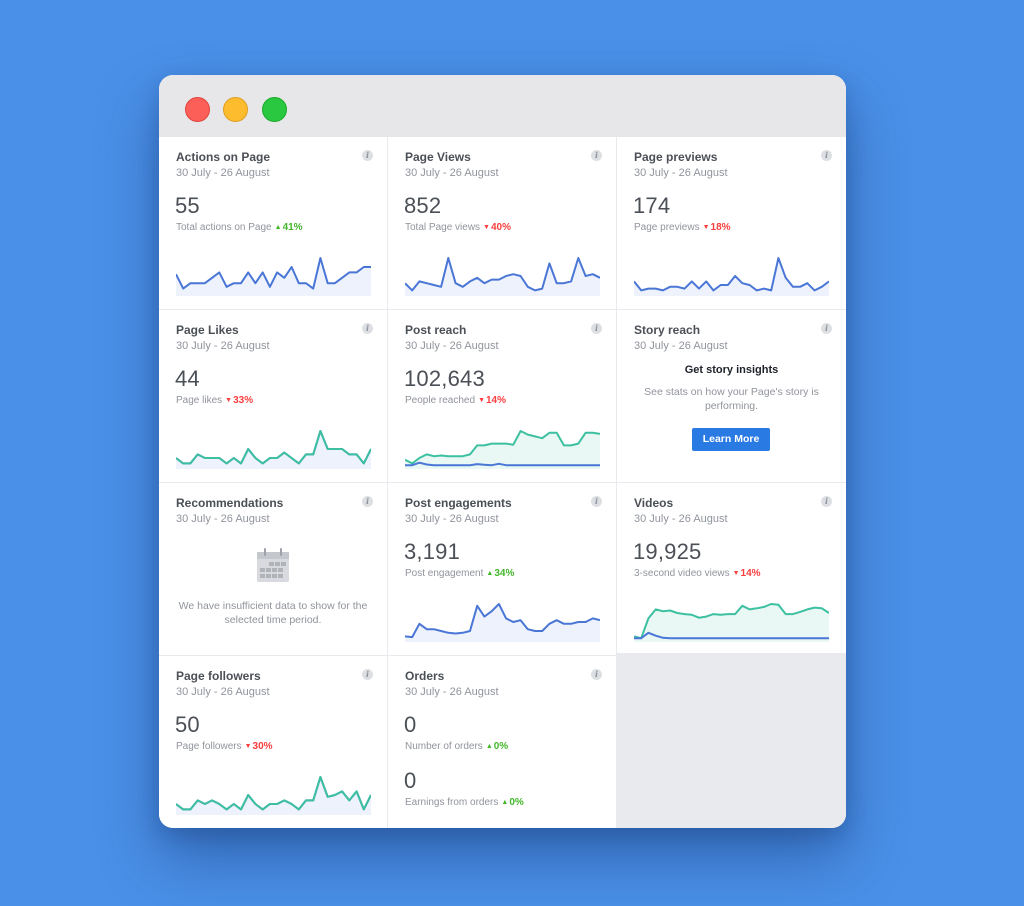 The height and width of the screenshot is (906, 1024). I want to click on metric-label-text: Earnings from orders, so click(452, 802).